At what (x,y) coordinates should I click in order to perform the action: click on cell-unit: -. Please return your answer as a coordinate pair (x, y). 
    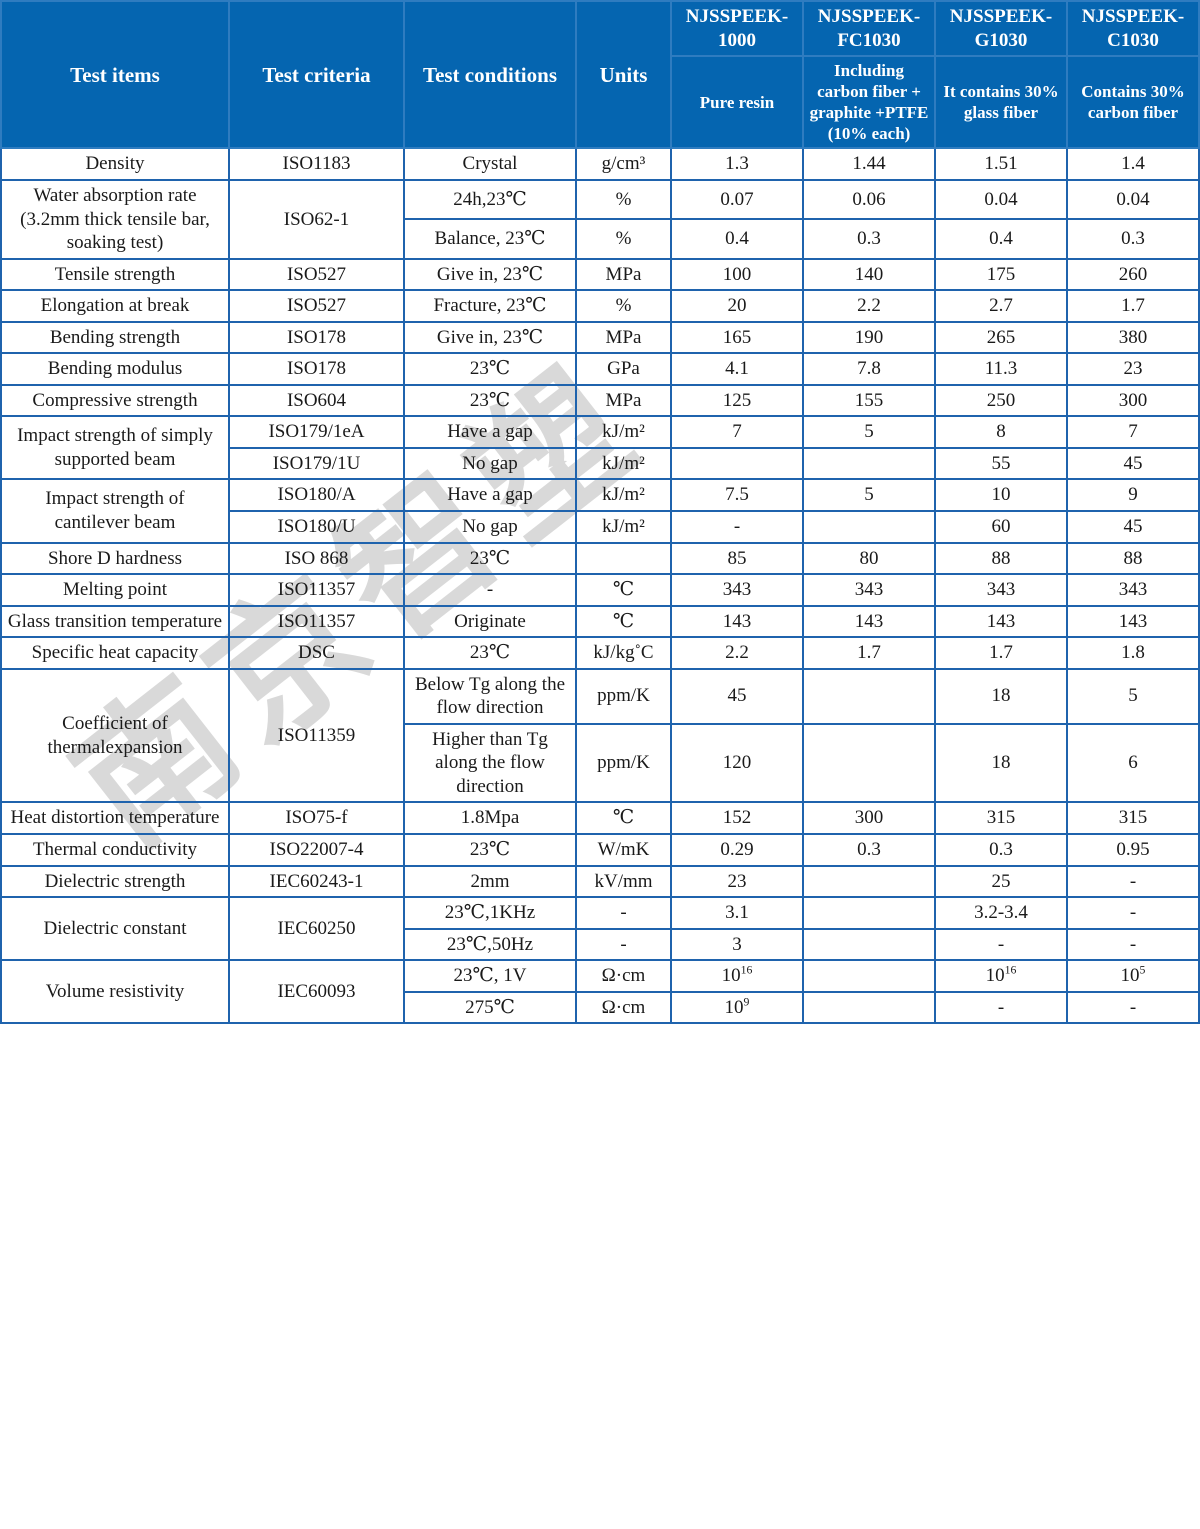
    Looking at the image, I should click on (623, 944).